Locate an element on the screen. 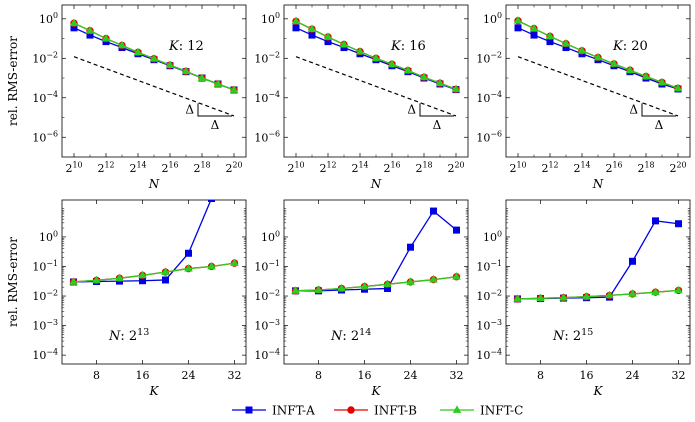 The image size is (695, 422). y-tick-label: 10⁻⁶ is located at coordinates (267, 137).